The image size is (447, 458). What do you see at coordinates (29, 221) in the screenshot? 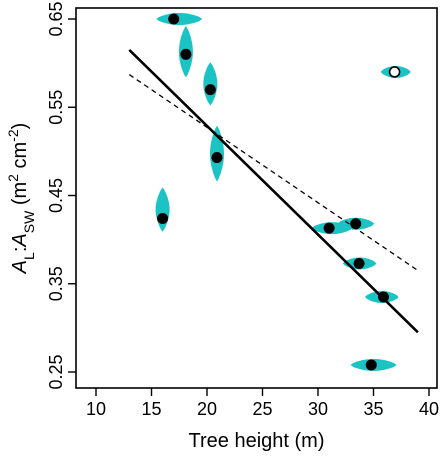
I see `y-title-b-subscript: SW` at bounding box center [29, 221].